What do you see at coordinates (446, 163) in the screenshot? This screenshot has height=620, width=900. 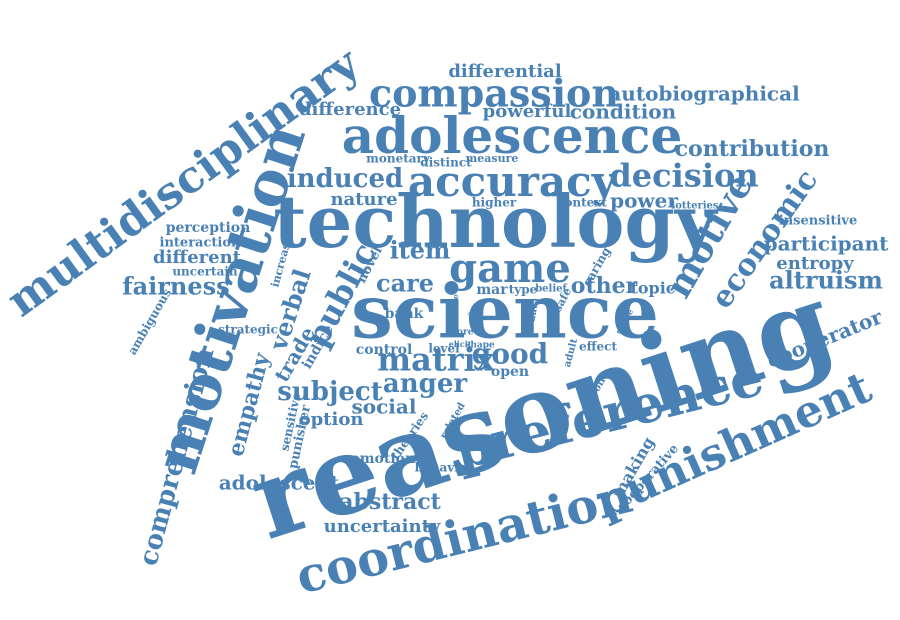 I see `cloud-word-distinct: distinct` at bounding box center [446, 163].